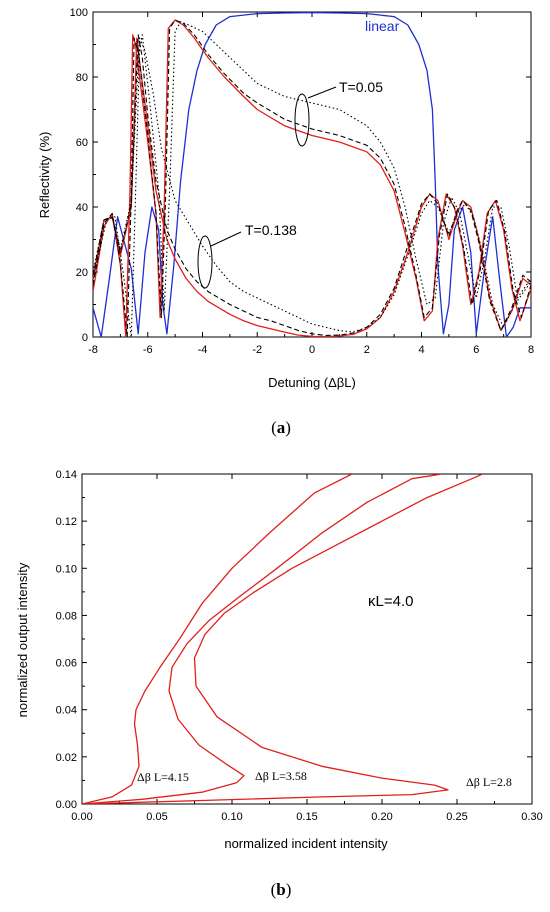 This screenshot has width=550, height=912. I want to click on annotation-linear: linear, so click(382, 26).